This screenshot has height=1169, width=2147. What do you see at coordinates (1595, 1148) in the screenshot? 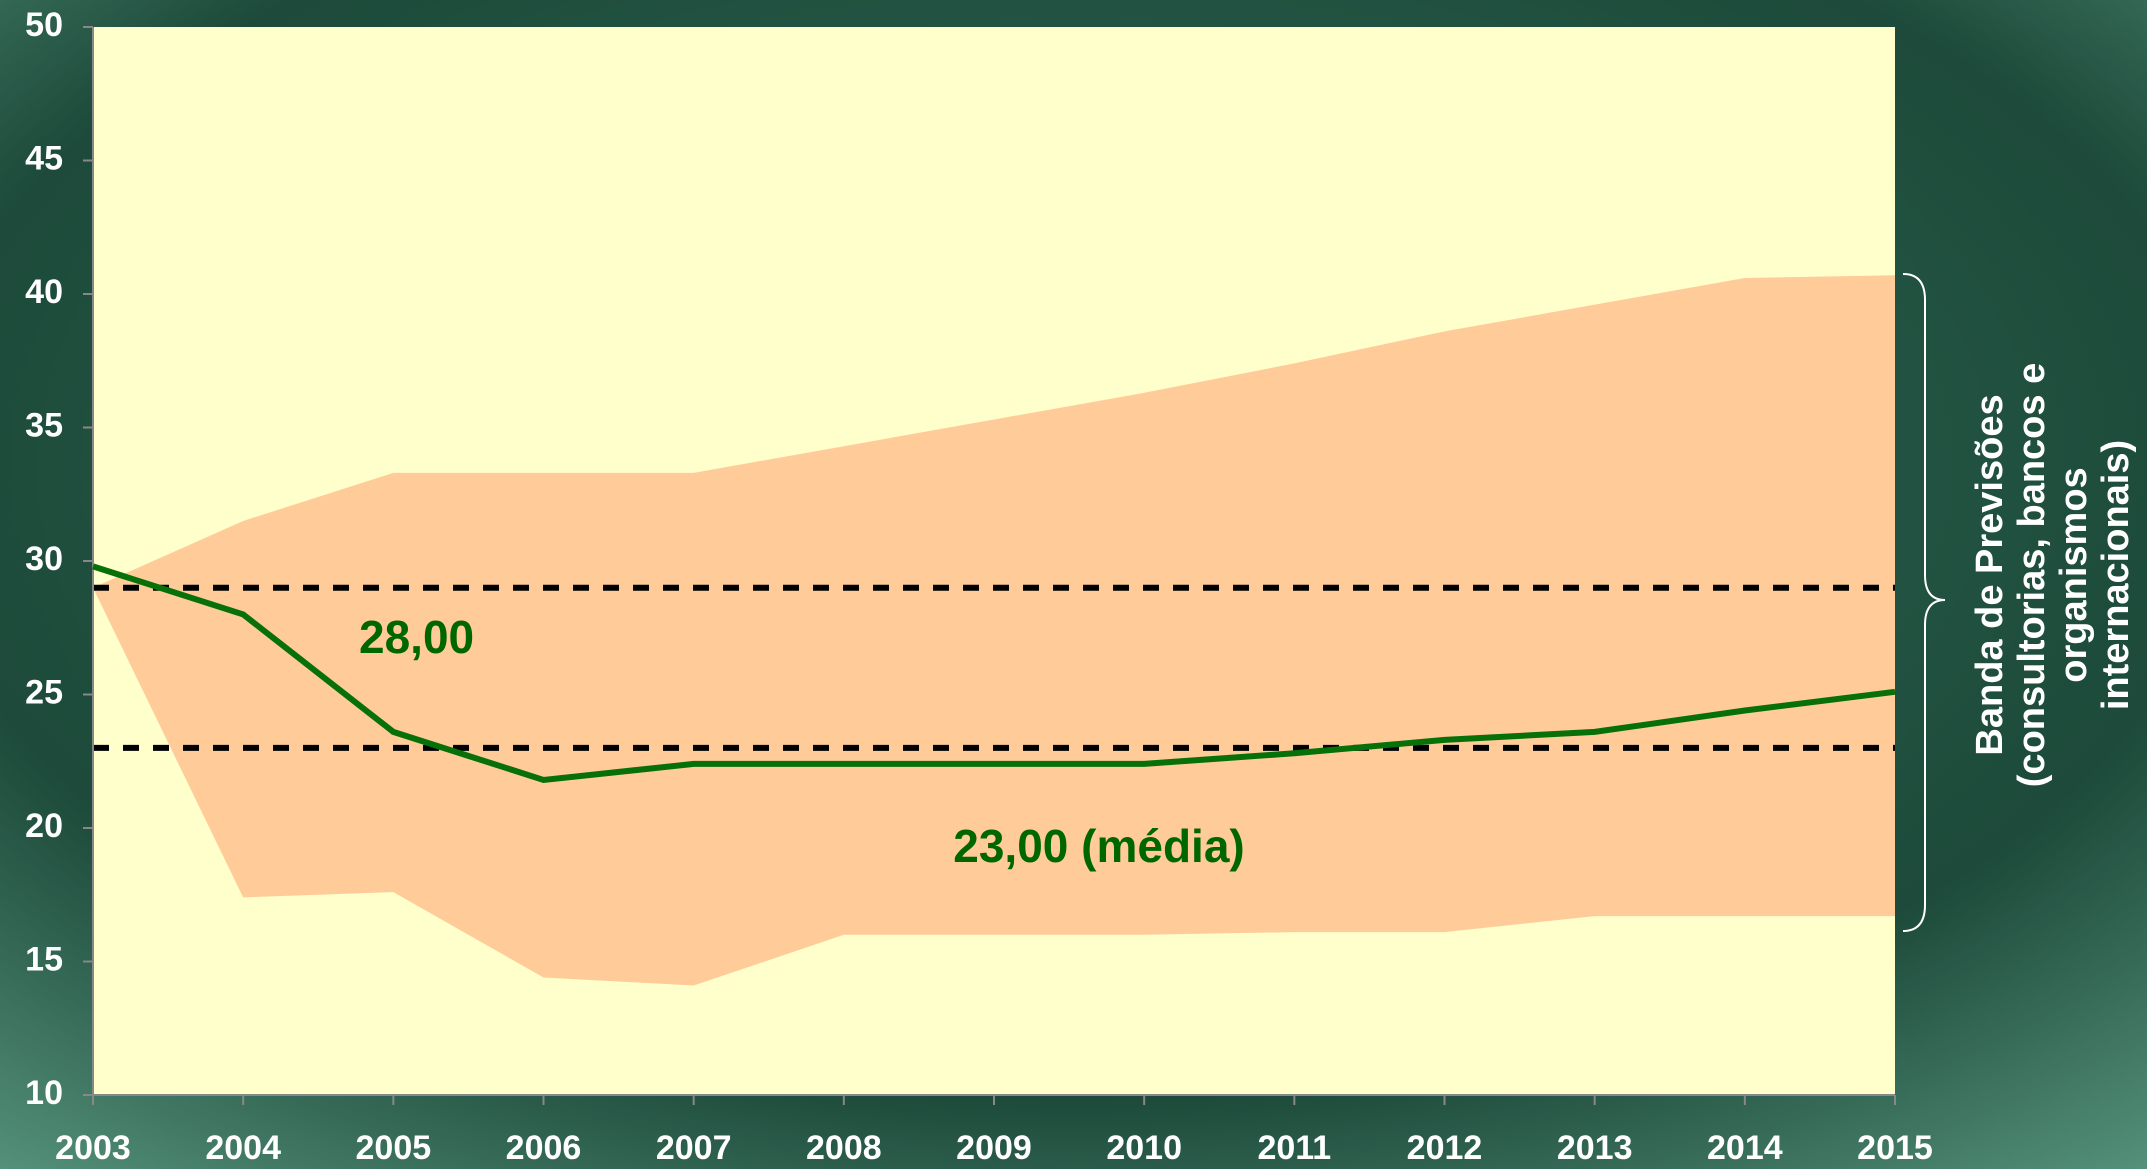
I see `x-tick-label: 2013` at bounding box center [1595, 1148].